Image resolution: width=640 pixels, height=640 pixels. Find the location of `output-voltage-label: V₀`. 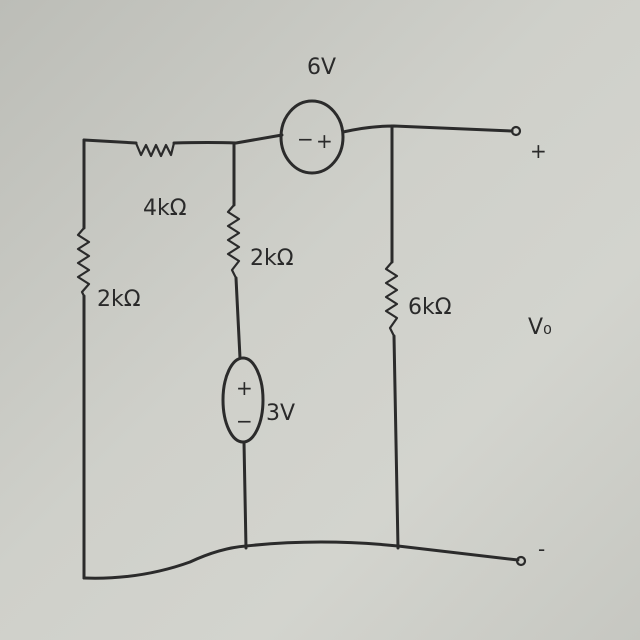

output-voltage-label: V₀ is located at coordinates (540, 327).